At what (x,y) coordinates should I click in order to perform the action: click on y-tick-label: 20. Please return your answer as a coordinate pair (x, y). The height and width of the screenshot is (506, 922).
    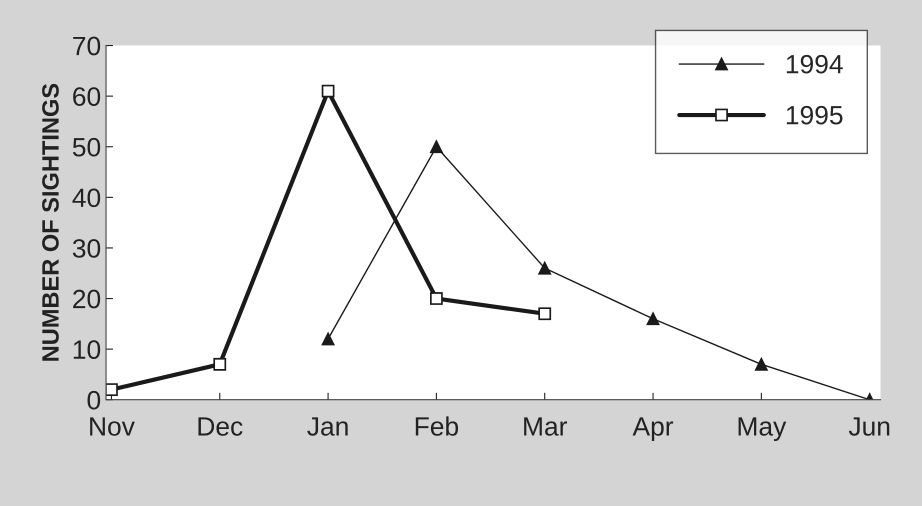
    Looking at the image, I should click on (86, 299).